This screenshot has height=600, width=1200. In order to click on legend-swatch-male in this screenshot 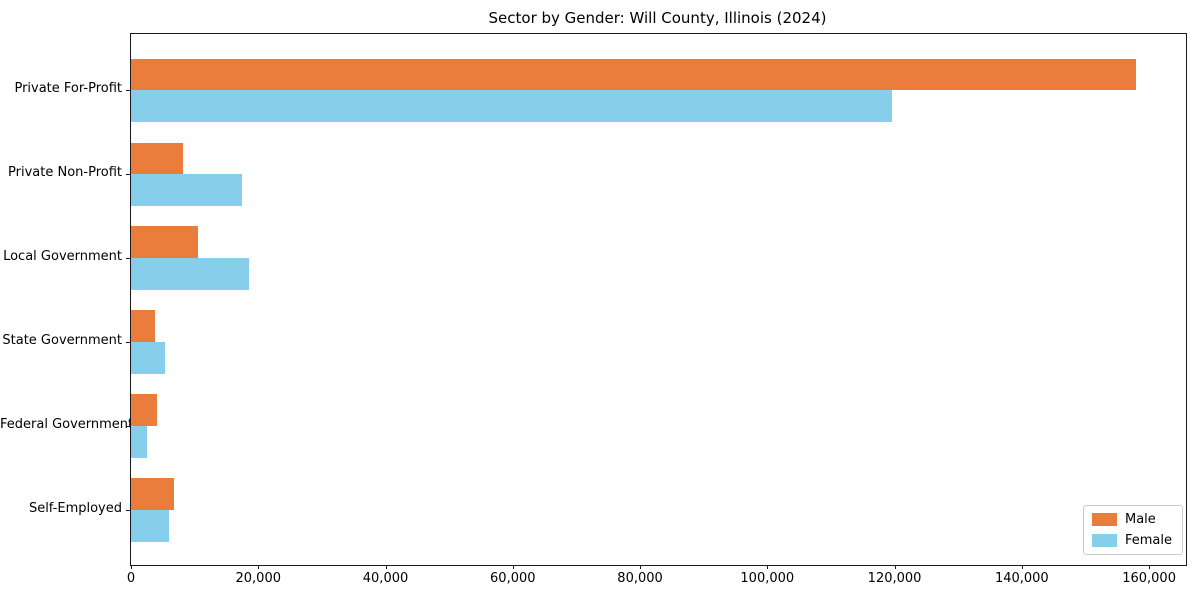, I will do `click(1104, 519)`.